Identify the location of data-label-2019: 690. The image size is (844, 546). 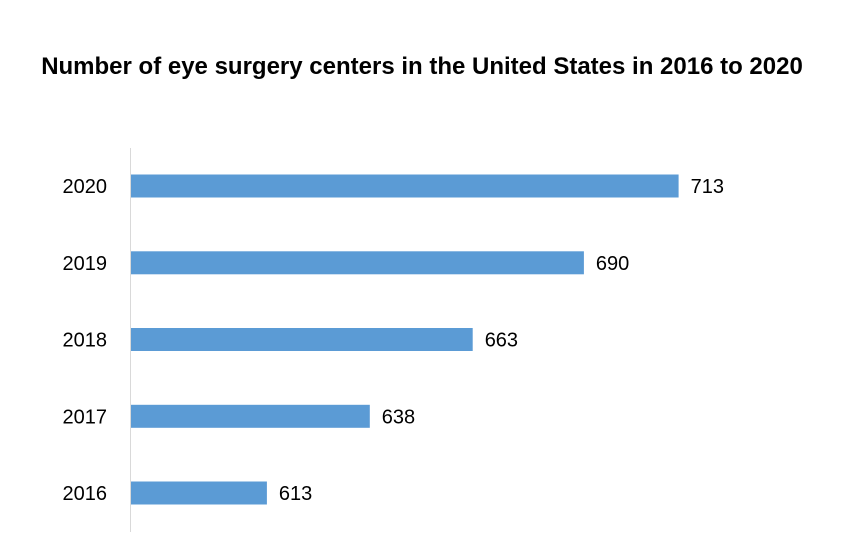
(612, 264).